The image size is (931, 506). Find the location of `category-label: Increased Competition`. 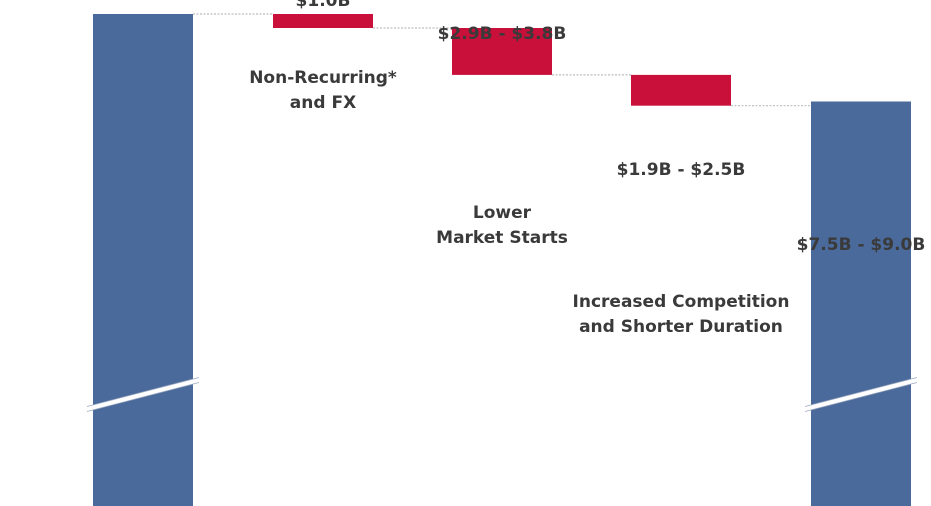

category-label: Increased Competition is located at coordinates (681, 302).